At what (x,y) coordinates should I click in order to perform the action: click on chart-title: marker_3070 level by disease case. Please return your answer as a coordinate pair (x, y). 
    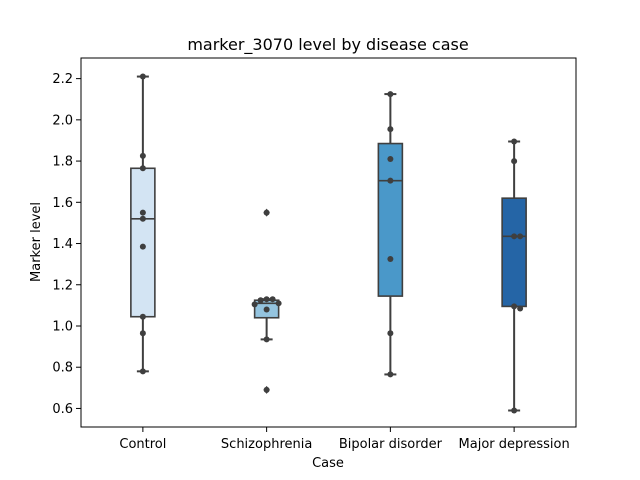
    Looking at the image, I should click on (327, 45).